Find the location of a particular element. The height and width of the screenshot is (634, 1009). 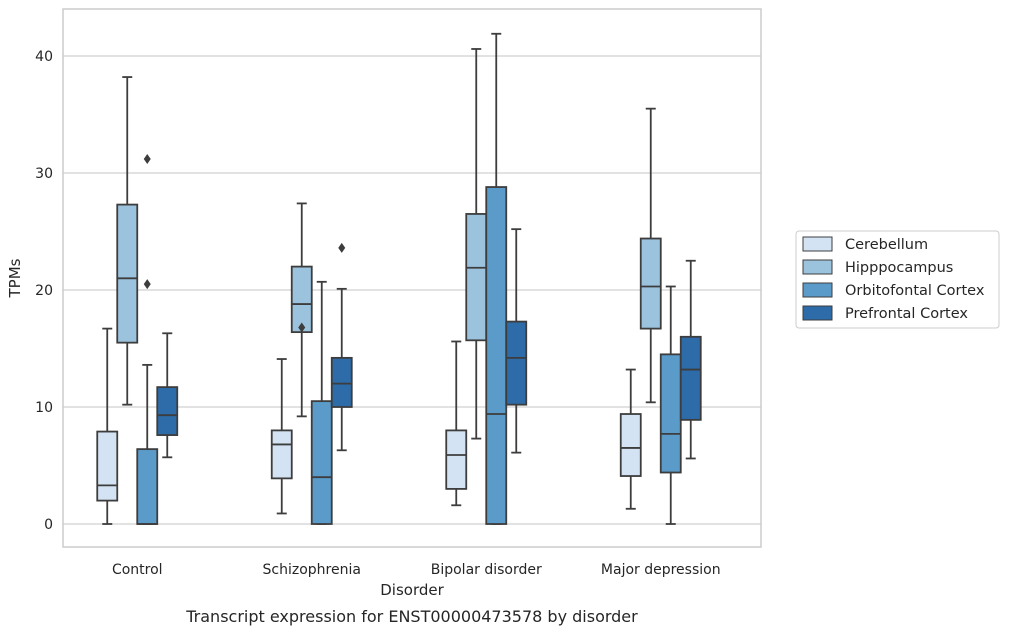

legend-item-3: Prefrontal Cortex is located at coordinates (885, 313).